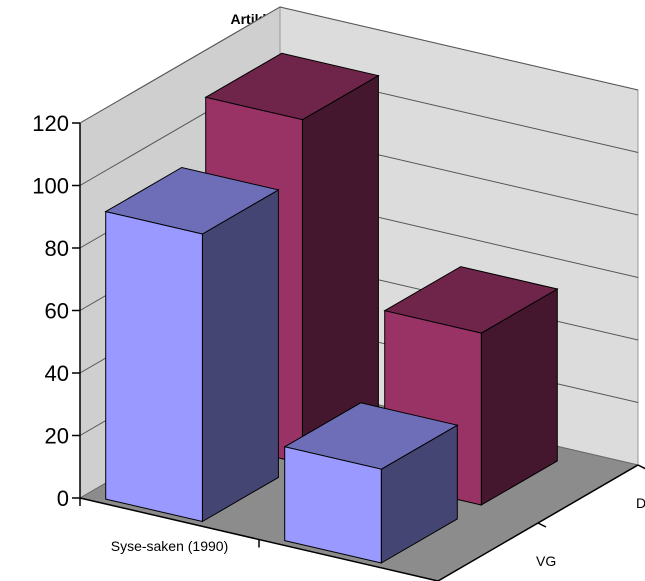  What do you see at coordinates (170, 546) in the screenshot?
I see `category-label: Syse-saken (1990)` at bounding box center [170, 546].